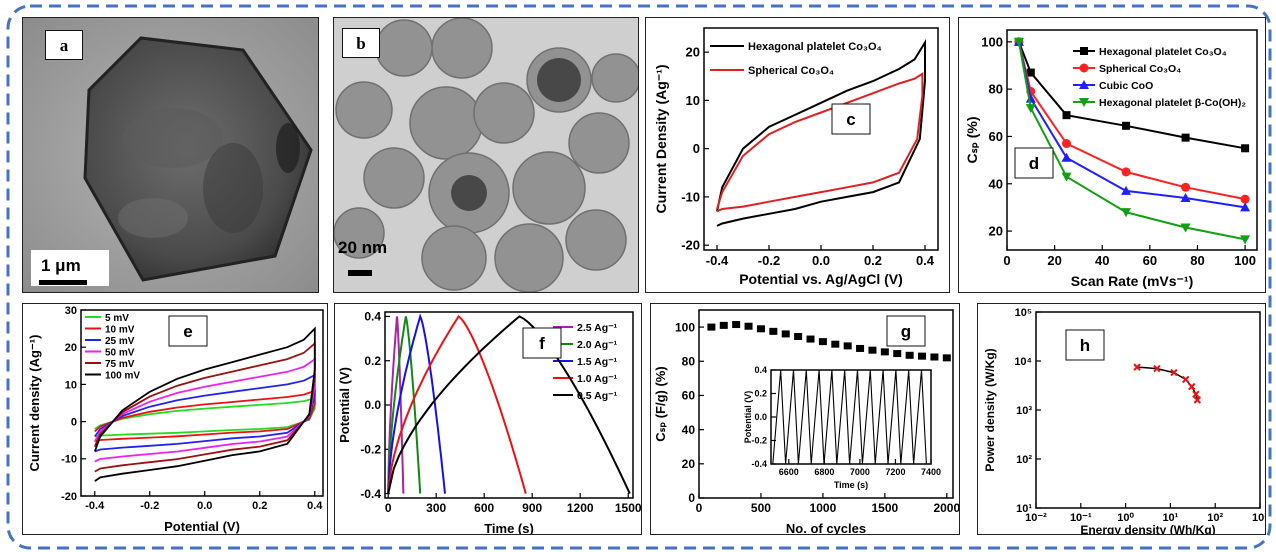  What do you see at coordinates (34, 403) in the screenshot?
I see `y-axis-label: Current density (Ag⁻¹)` at bounding box center [34, 403].